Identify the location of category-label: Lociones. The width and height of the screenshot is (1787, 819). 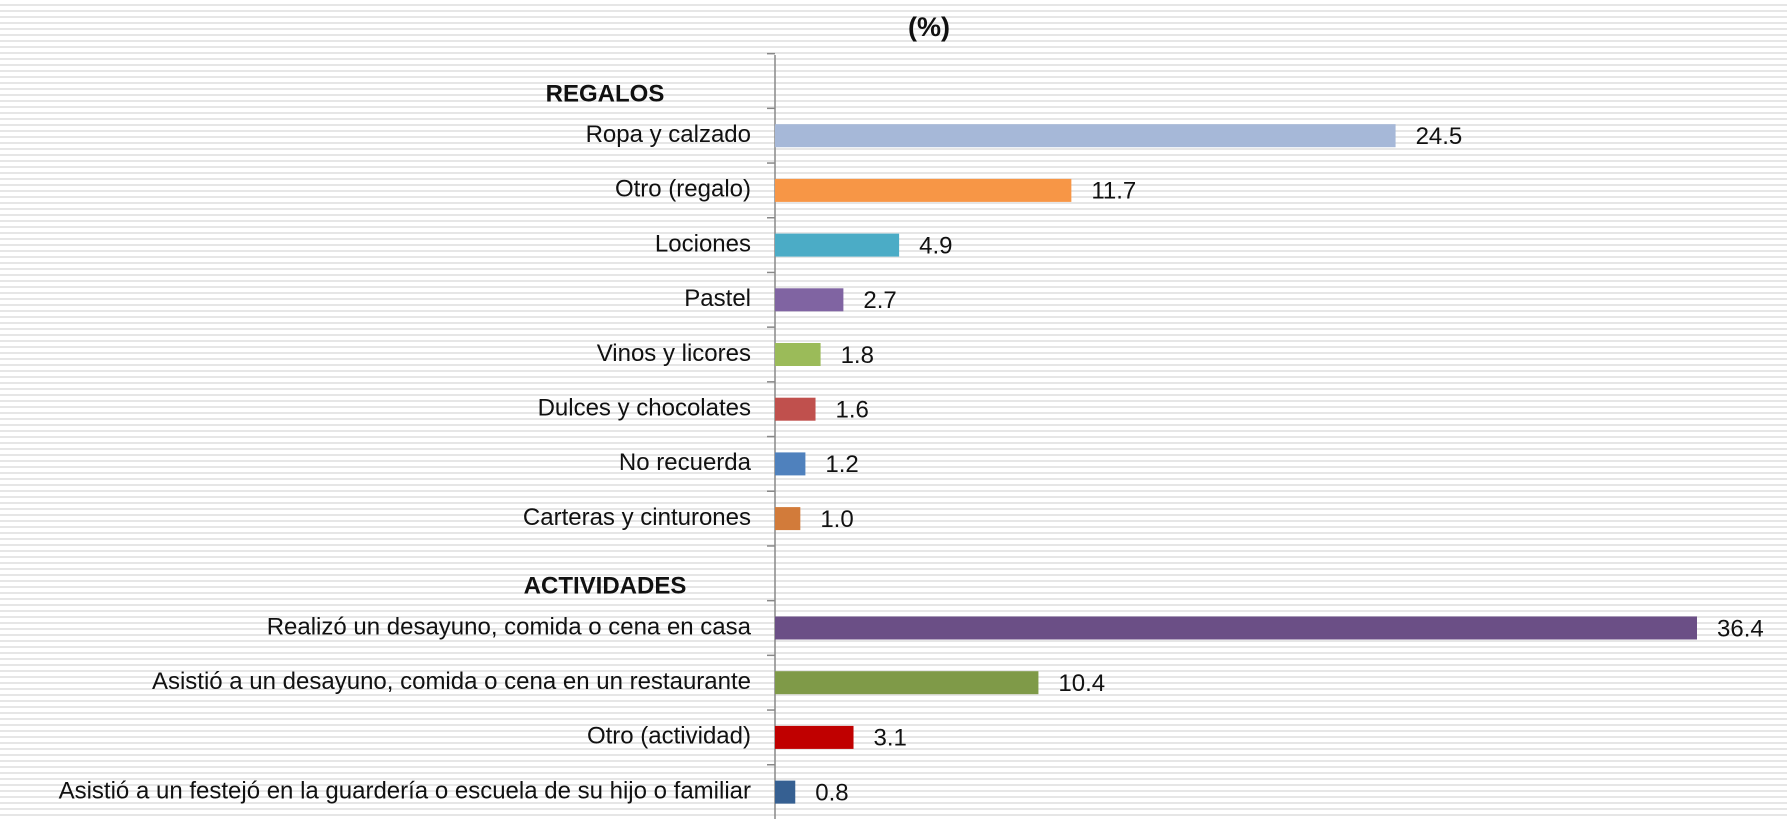
(703, 243).